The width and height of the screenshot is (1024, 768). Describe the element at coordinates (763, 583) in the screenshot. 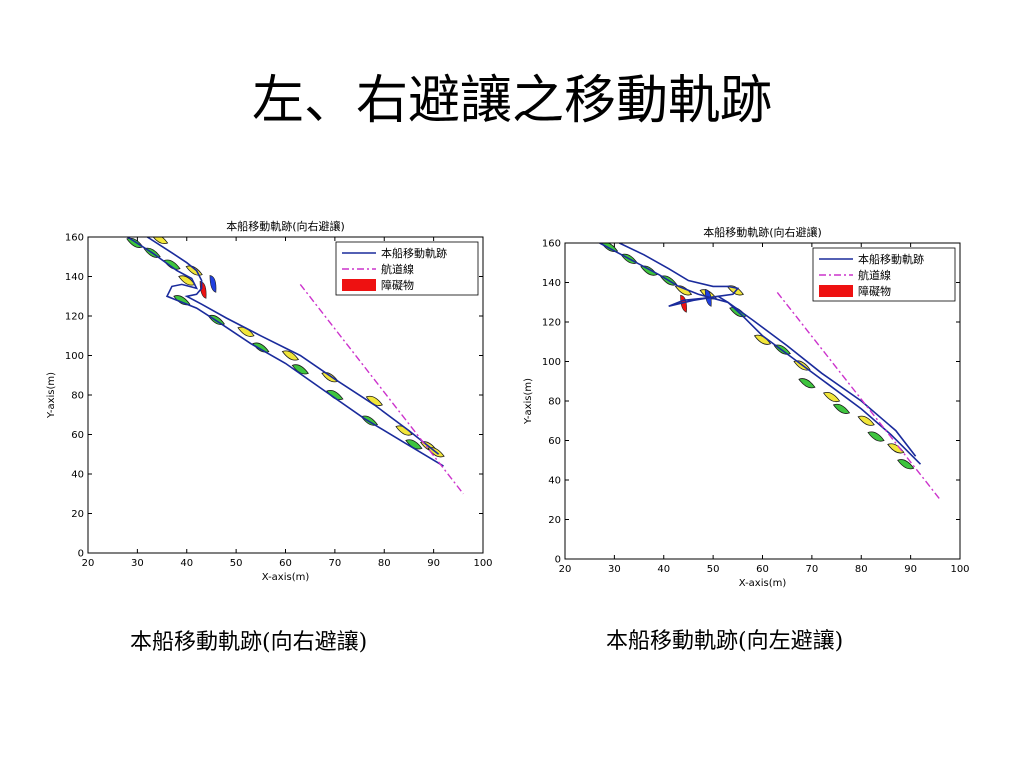

I see `chart1-xlabel: X-axis(m)` at that location.